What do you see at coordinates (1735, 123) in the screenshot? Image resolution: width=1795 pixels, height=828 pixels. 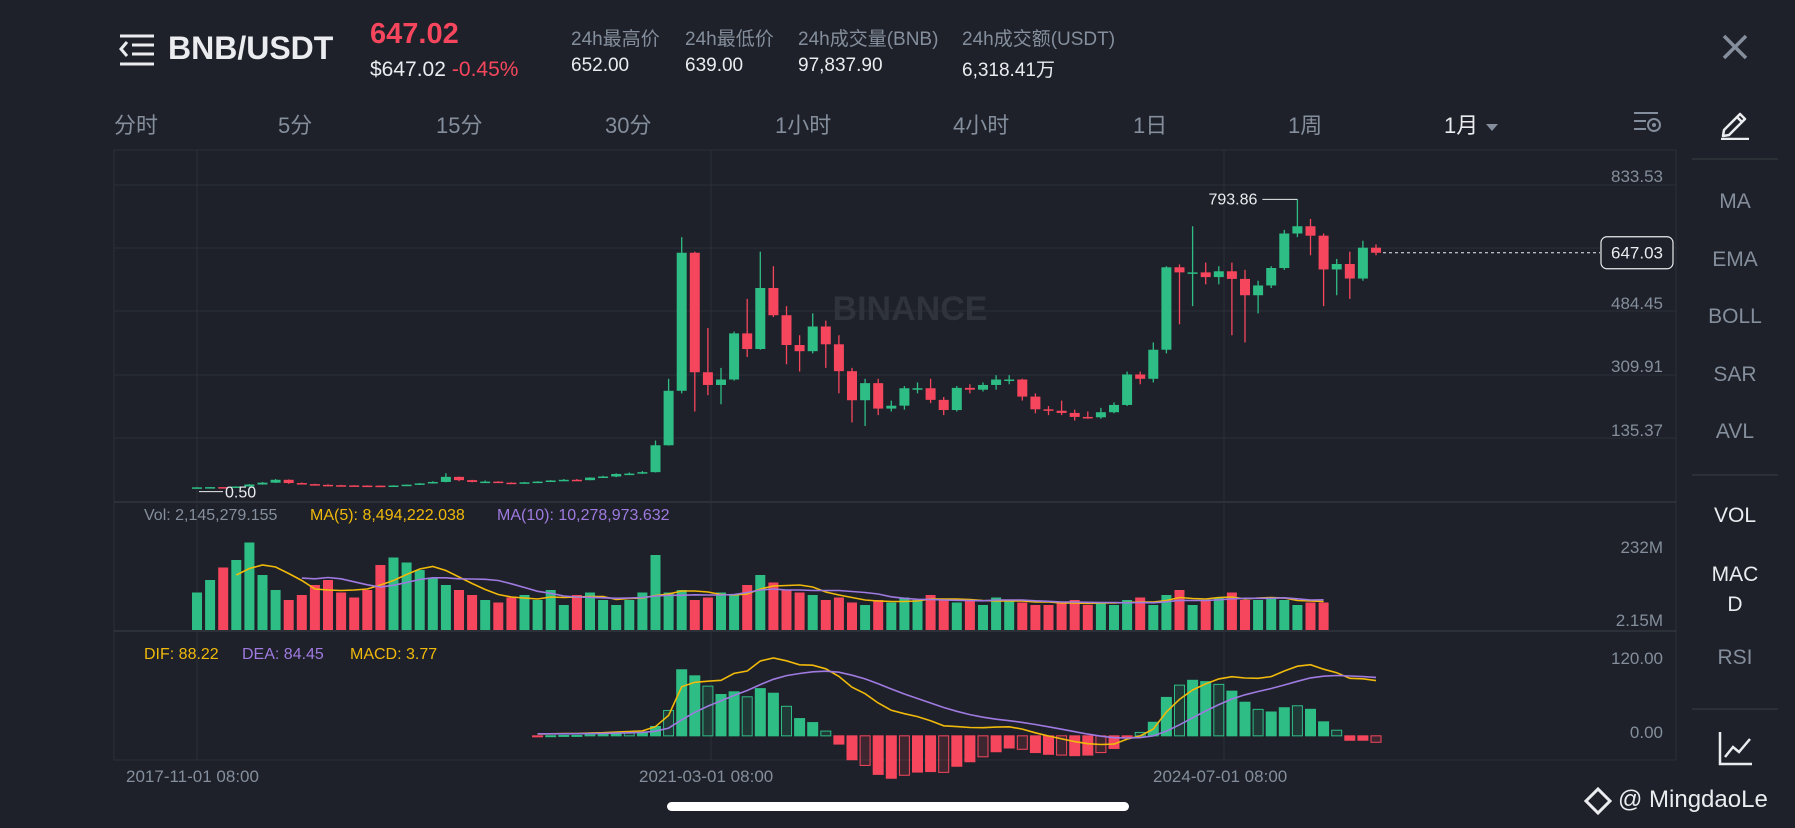 I see `drawing-tools-icon` at bounding box center [1735, 123].